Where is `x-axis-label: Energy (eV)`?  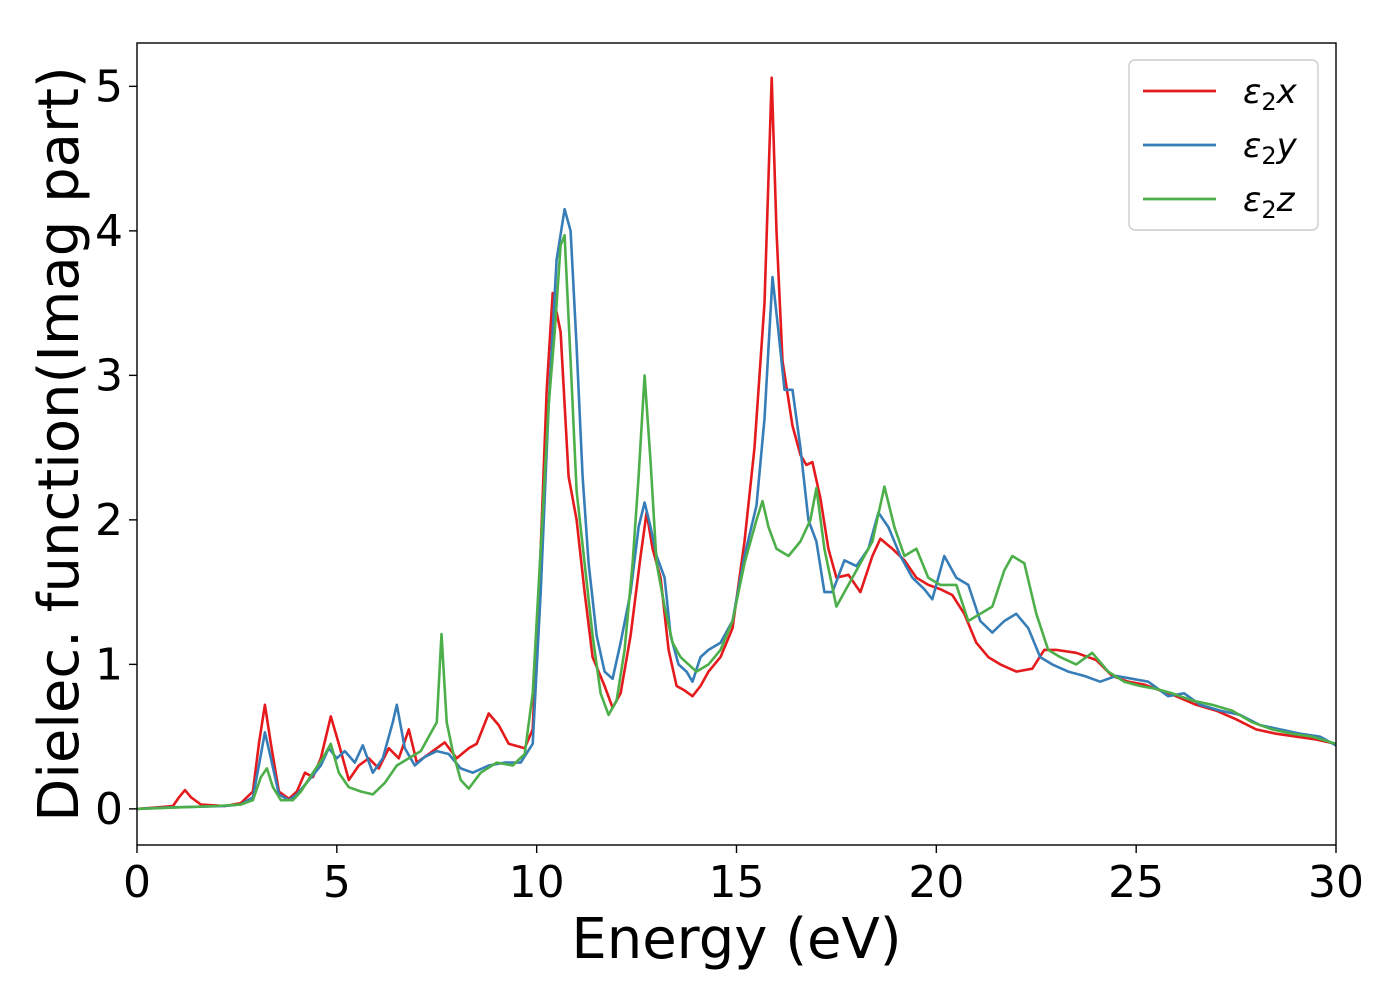
x-axis-label: Energy (eV) is located at coordinates (736, 939).